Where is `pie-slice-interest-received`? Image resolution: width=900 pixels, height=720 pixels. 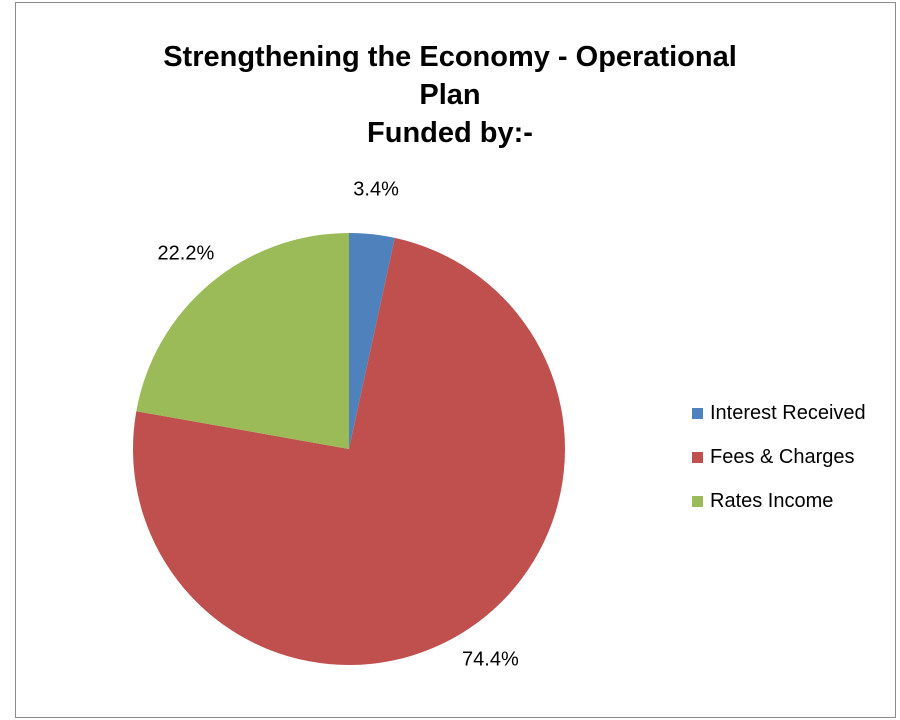 pie-slice-interest-received is located at coordinates (372, 341).